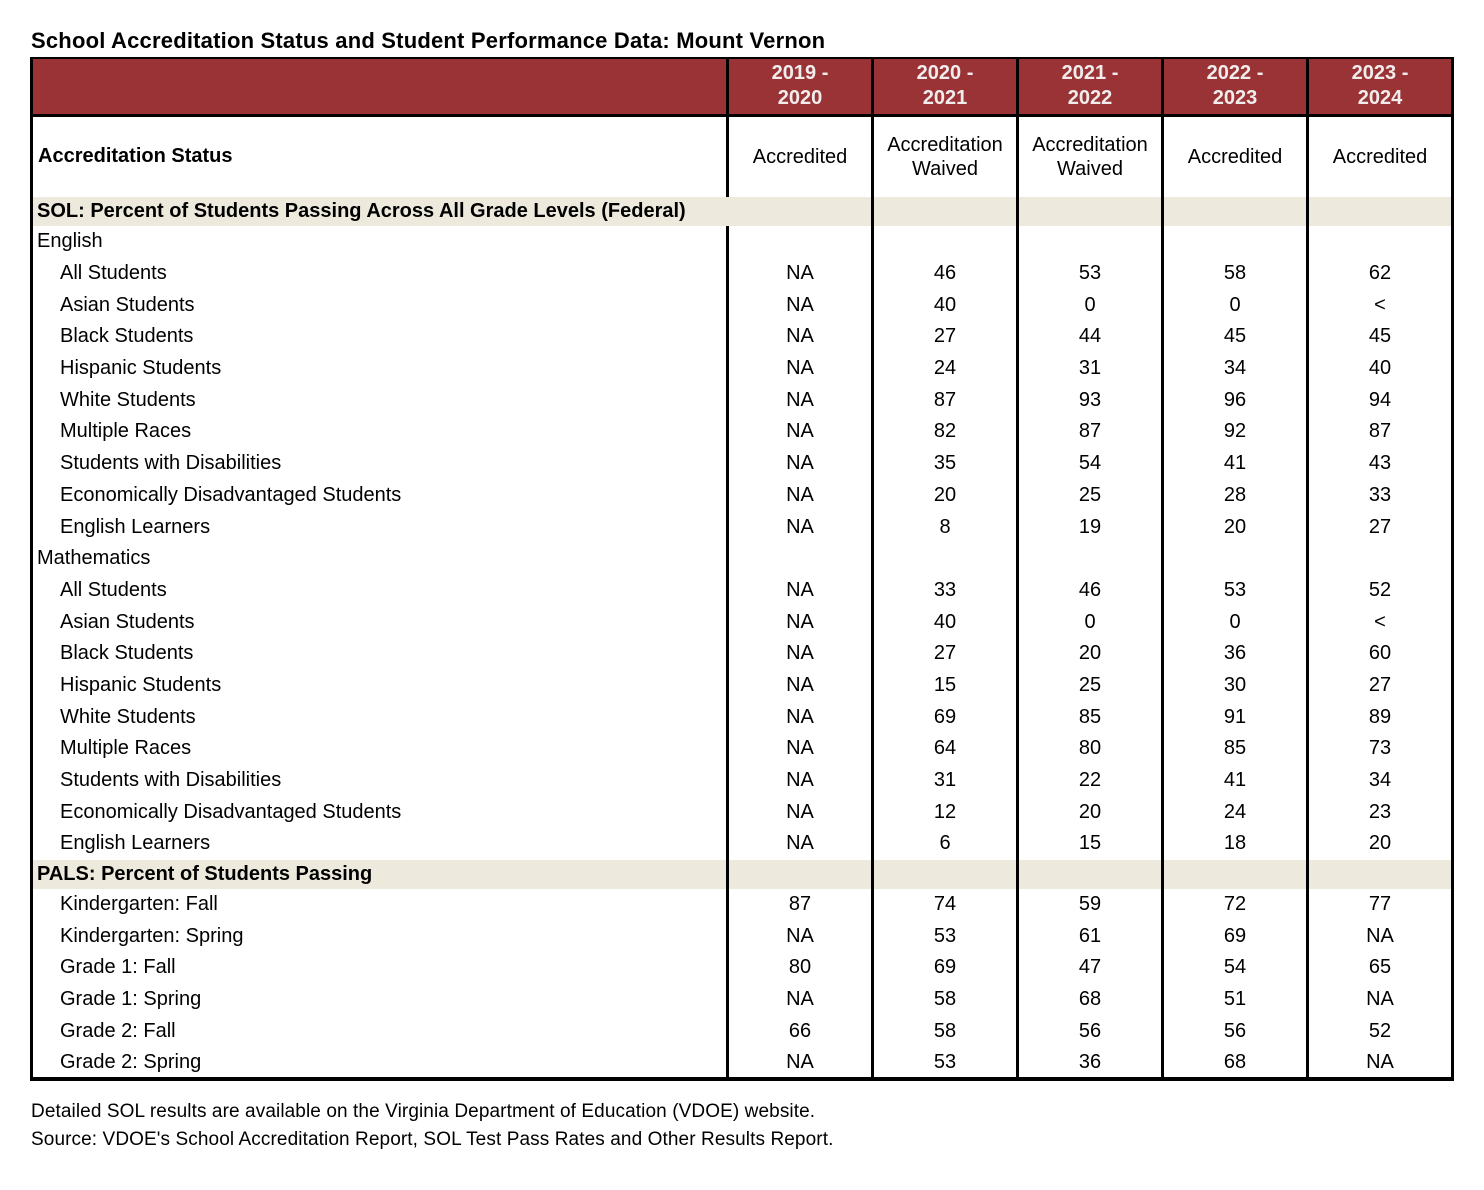 The height and width of the screenshot is (1190, 1484). I want to click on row-label: White Students, so click(128, 399).